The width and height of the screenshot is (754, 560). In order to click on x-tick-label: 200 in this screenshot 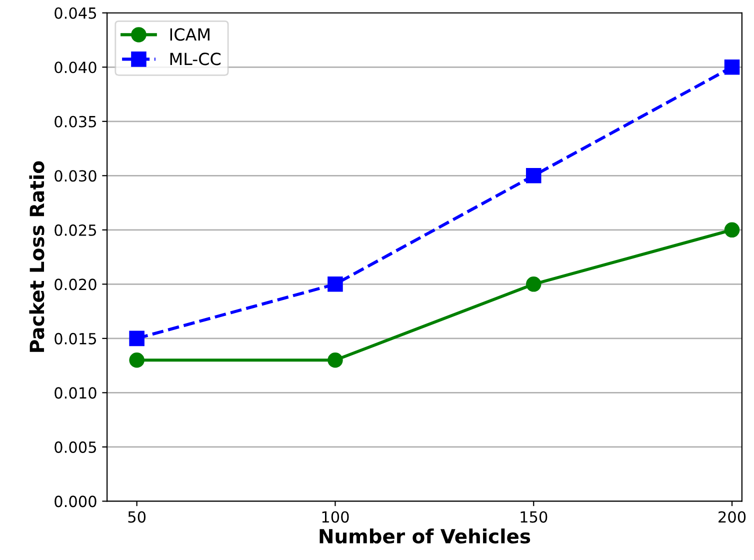, I will do `click(732, 517)`.